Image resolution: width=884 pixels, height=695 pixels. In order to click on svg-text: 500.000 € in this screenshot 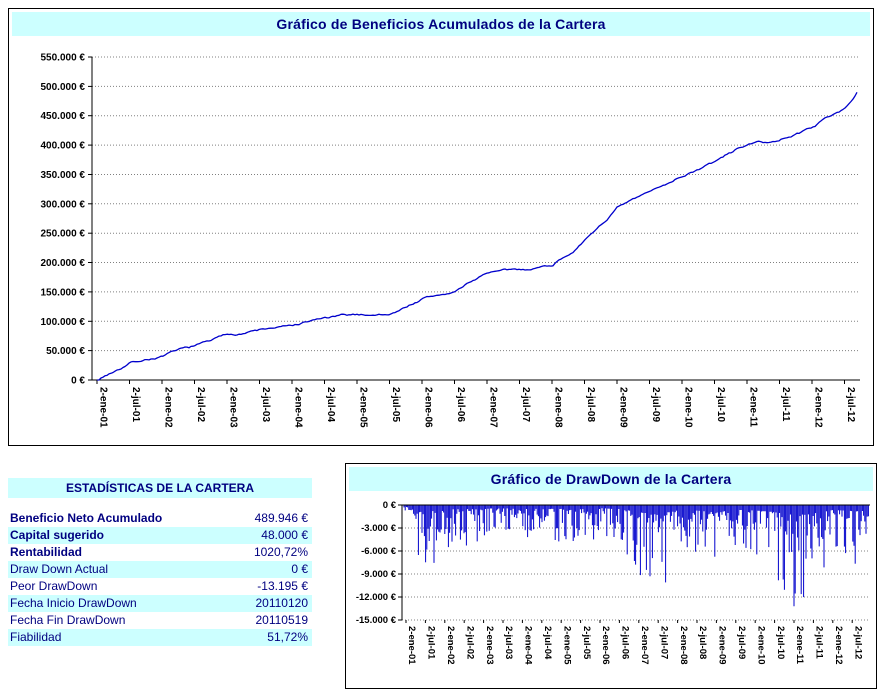, I will do `click(63, 87)`.